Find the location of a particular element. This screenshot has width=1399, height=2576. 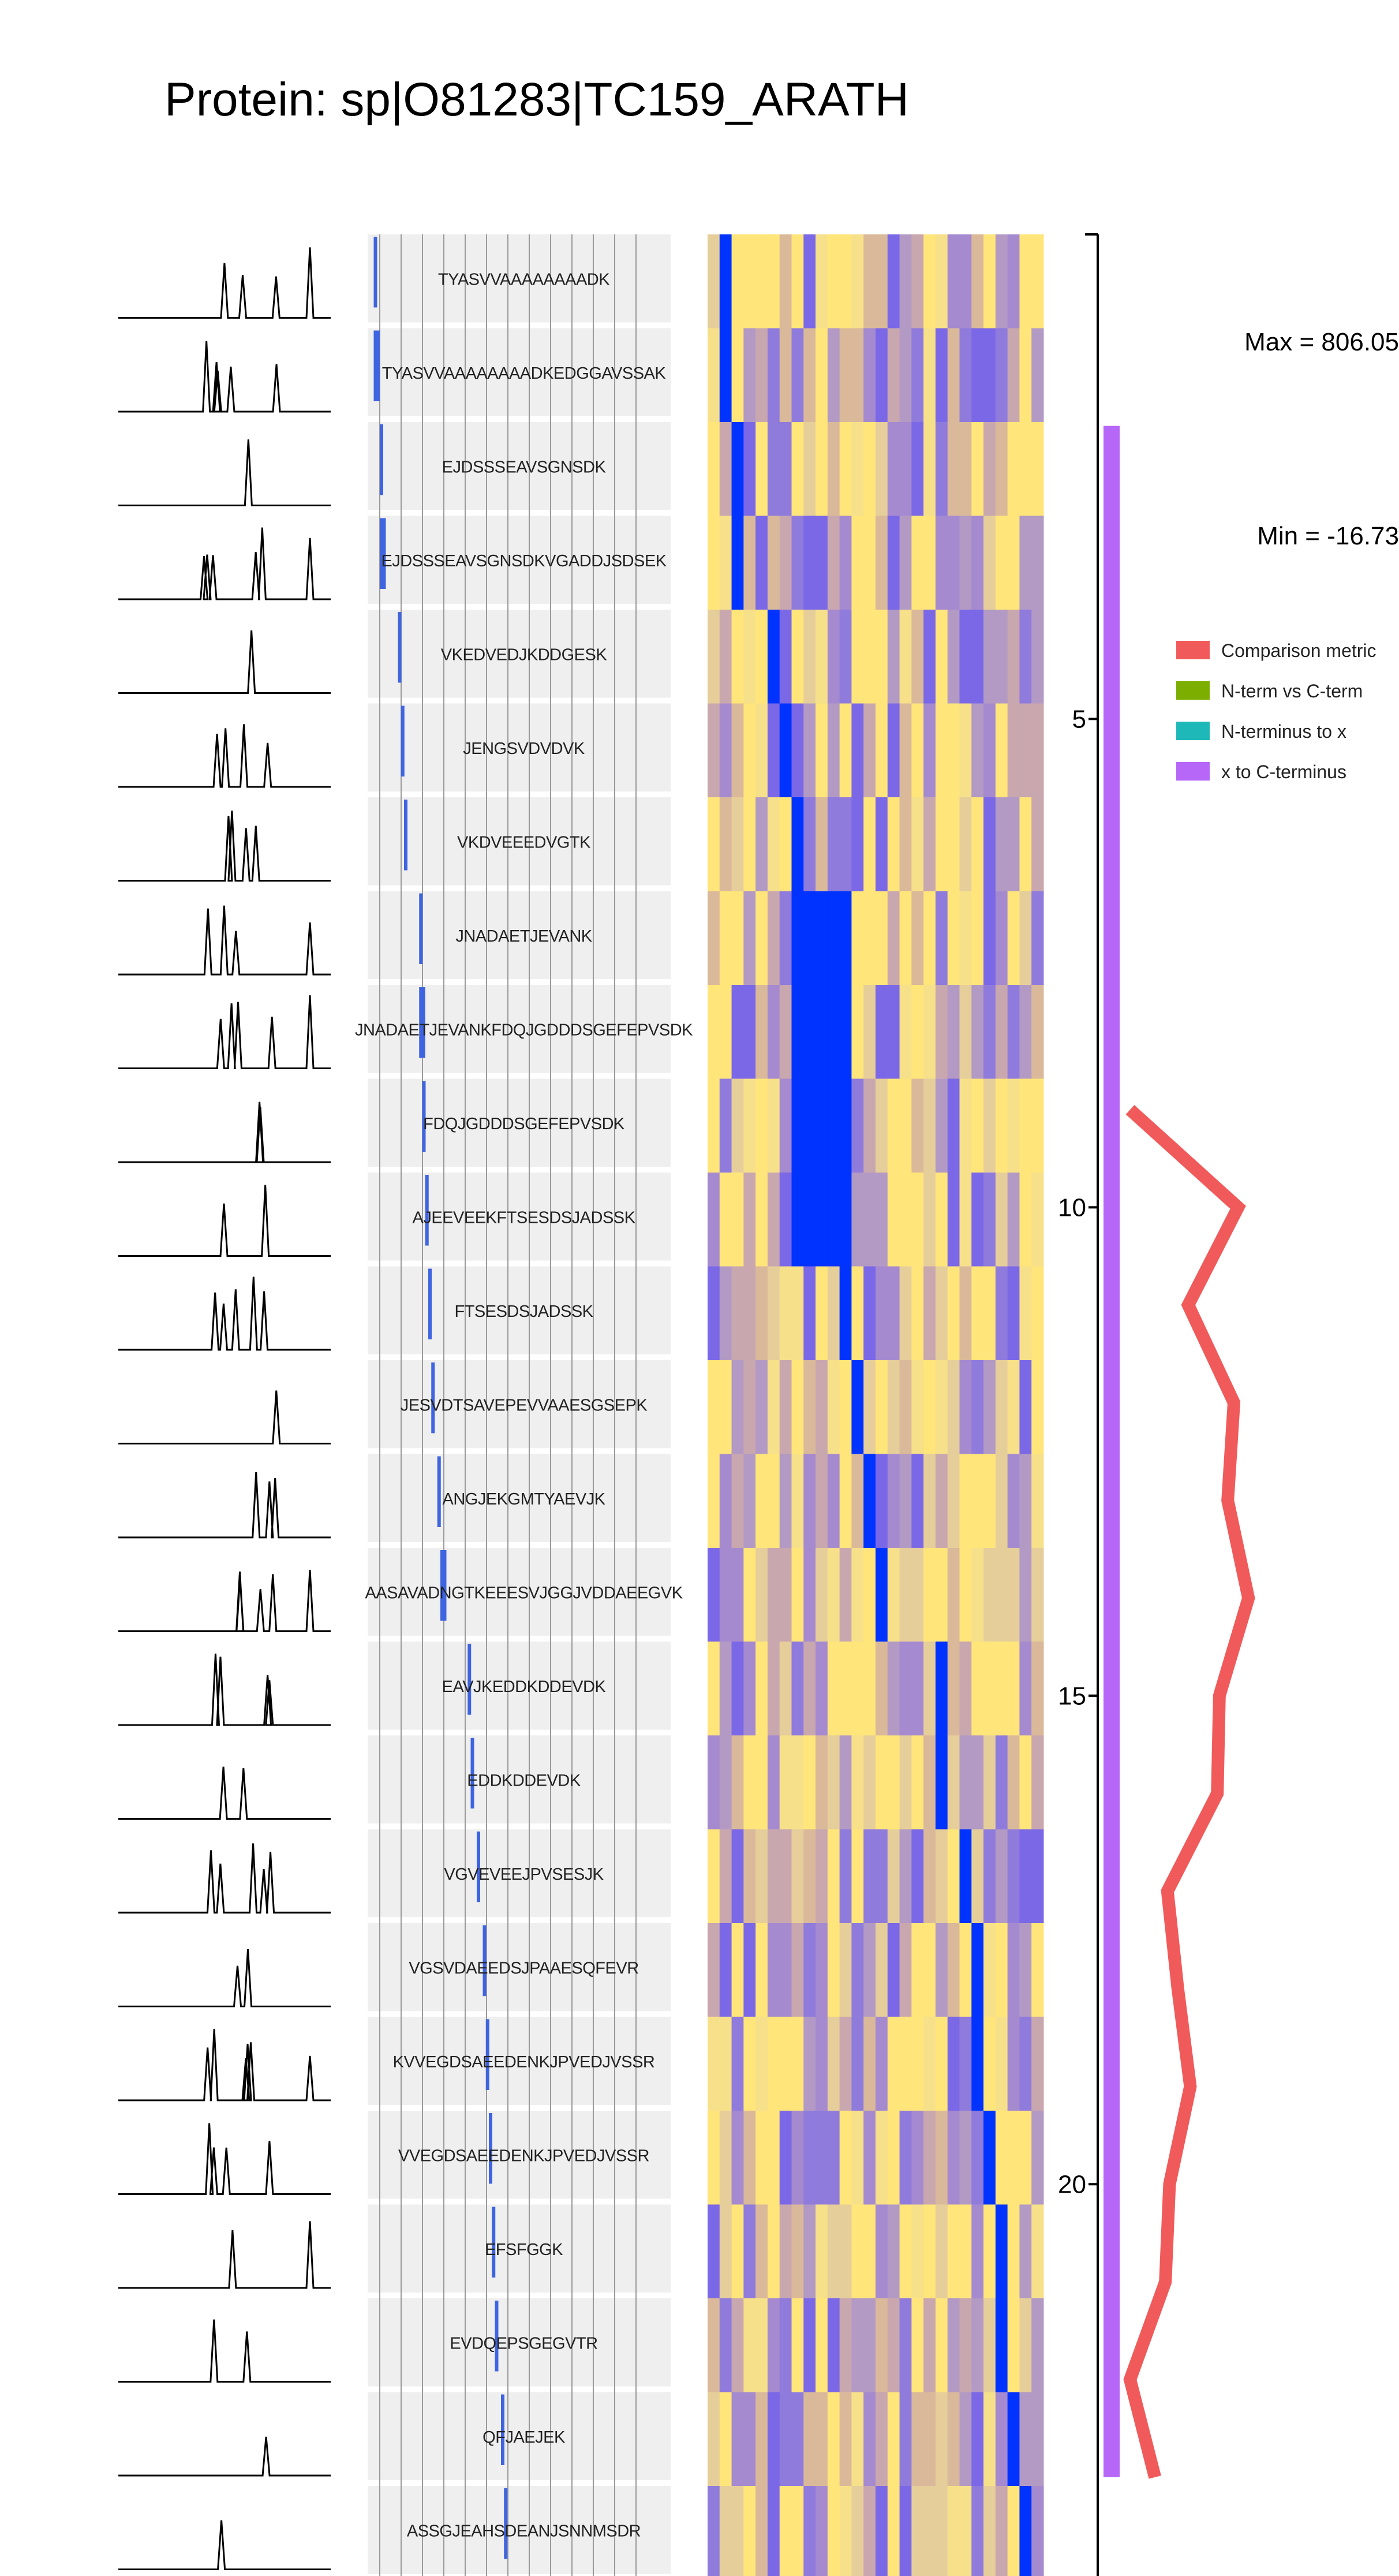

legend-swatch is located at coordinates (1193, 690).